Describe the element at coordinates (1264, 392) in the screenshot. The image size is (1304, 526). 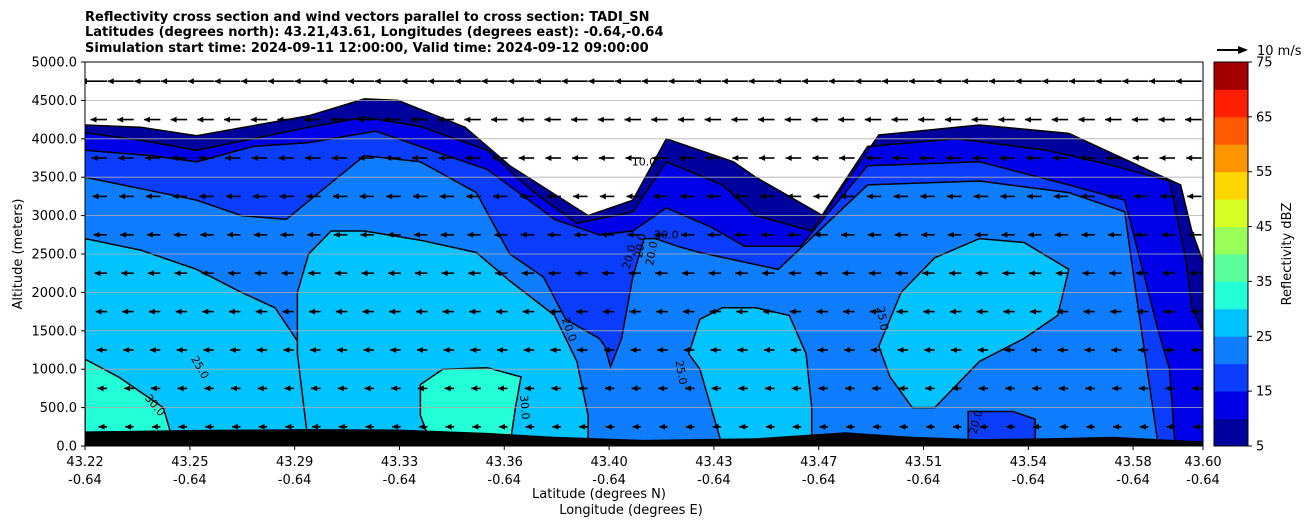
I see `colorbar-tick-label: 15` at that location.